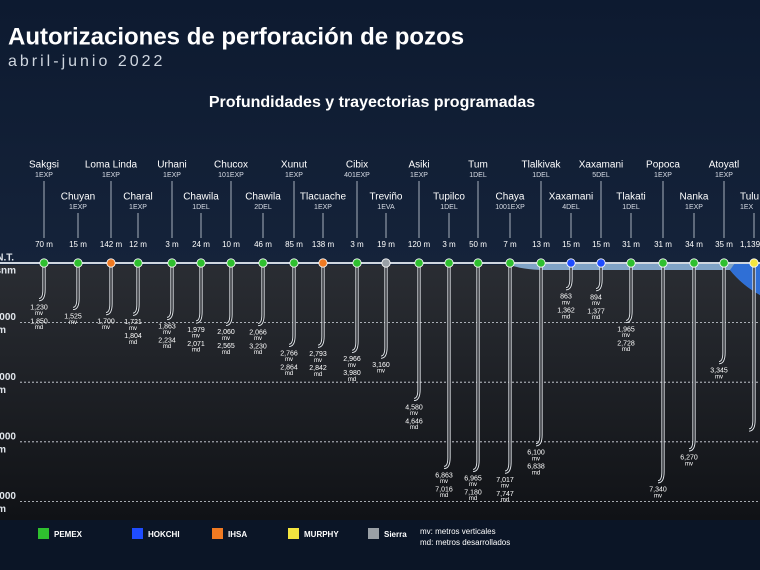 Image resolution: width=760 pixels, height=570 pixels. Describe the element at coordinates (172, 244) in the screenshot. I see `elevation: 3 m` at that location.